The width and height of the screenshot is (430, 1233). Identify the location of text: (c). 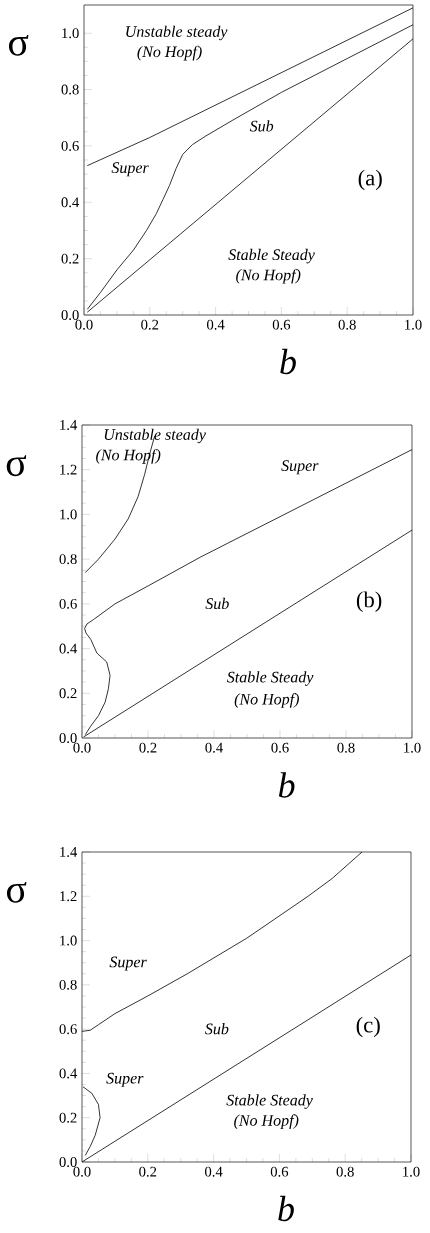
(368, 1027).